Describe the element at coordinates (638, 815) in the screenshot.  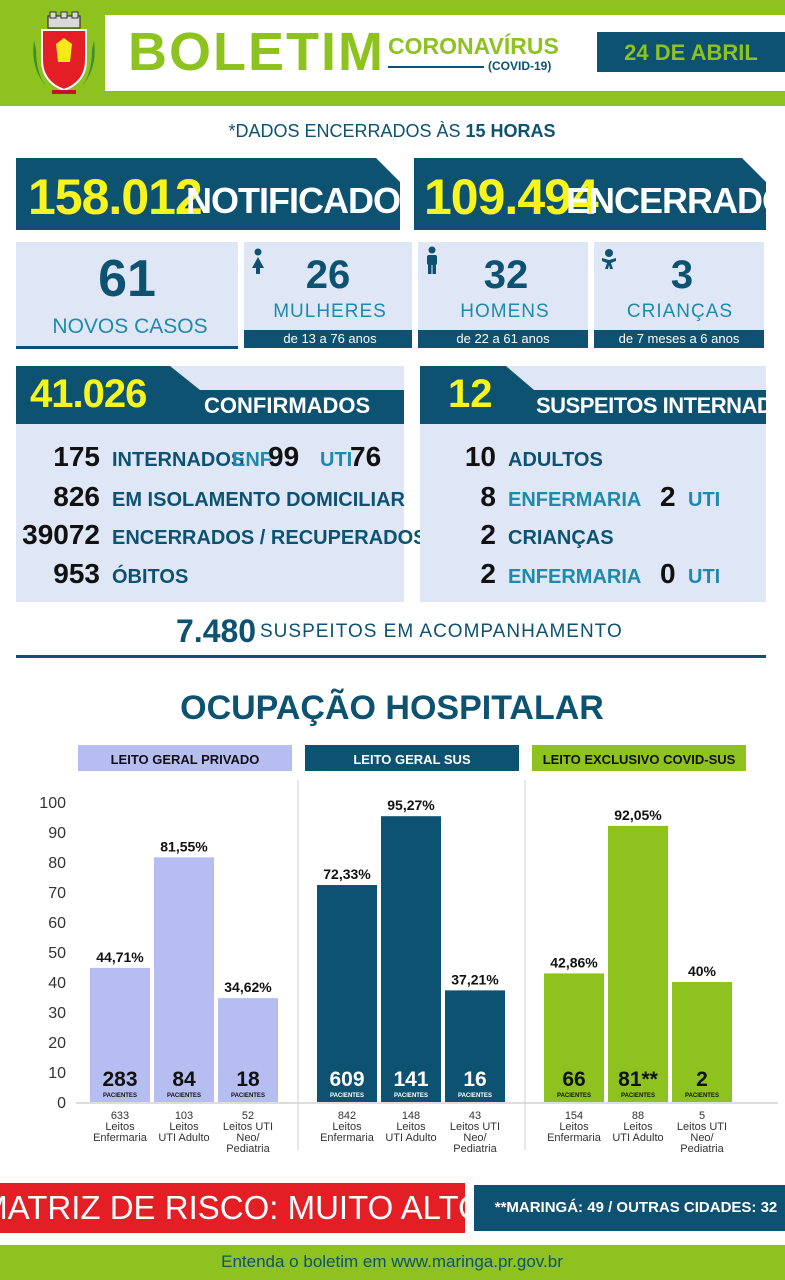
I see `bar-value-label: 92,05%` at that location.